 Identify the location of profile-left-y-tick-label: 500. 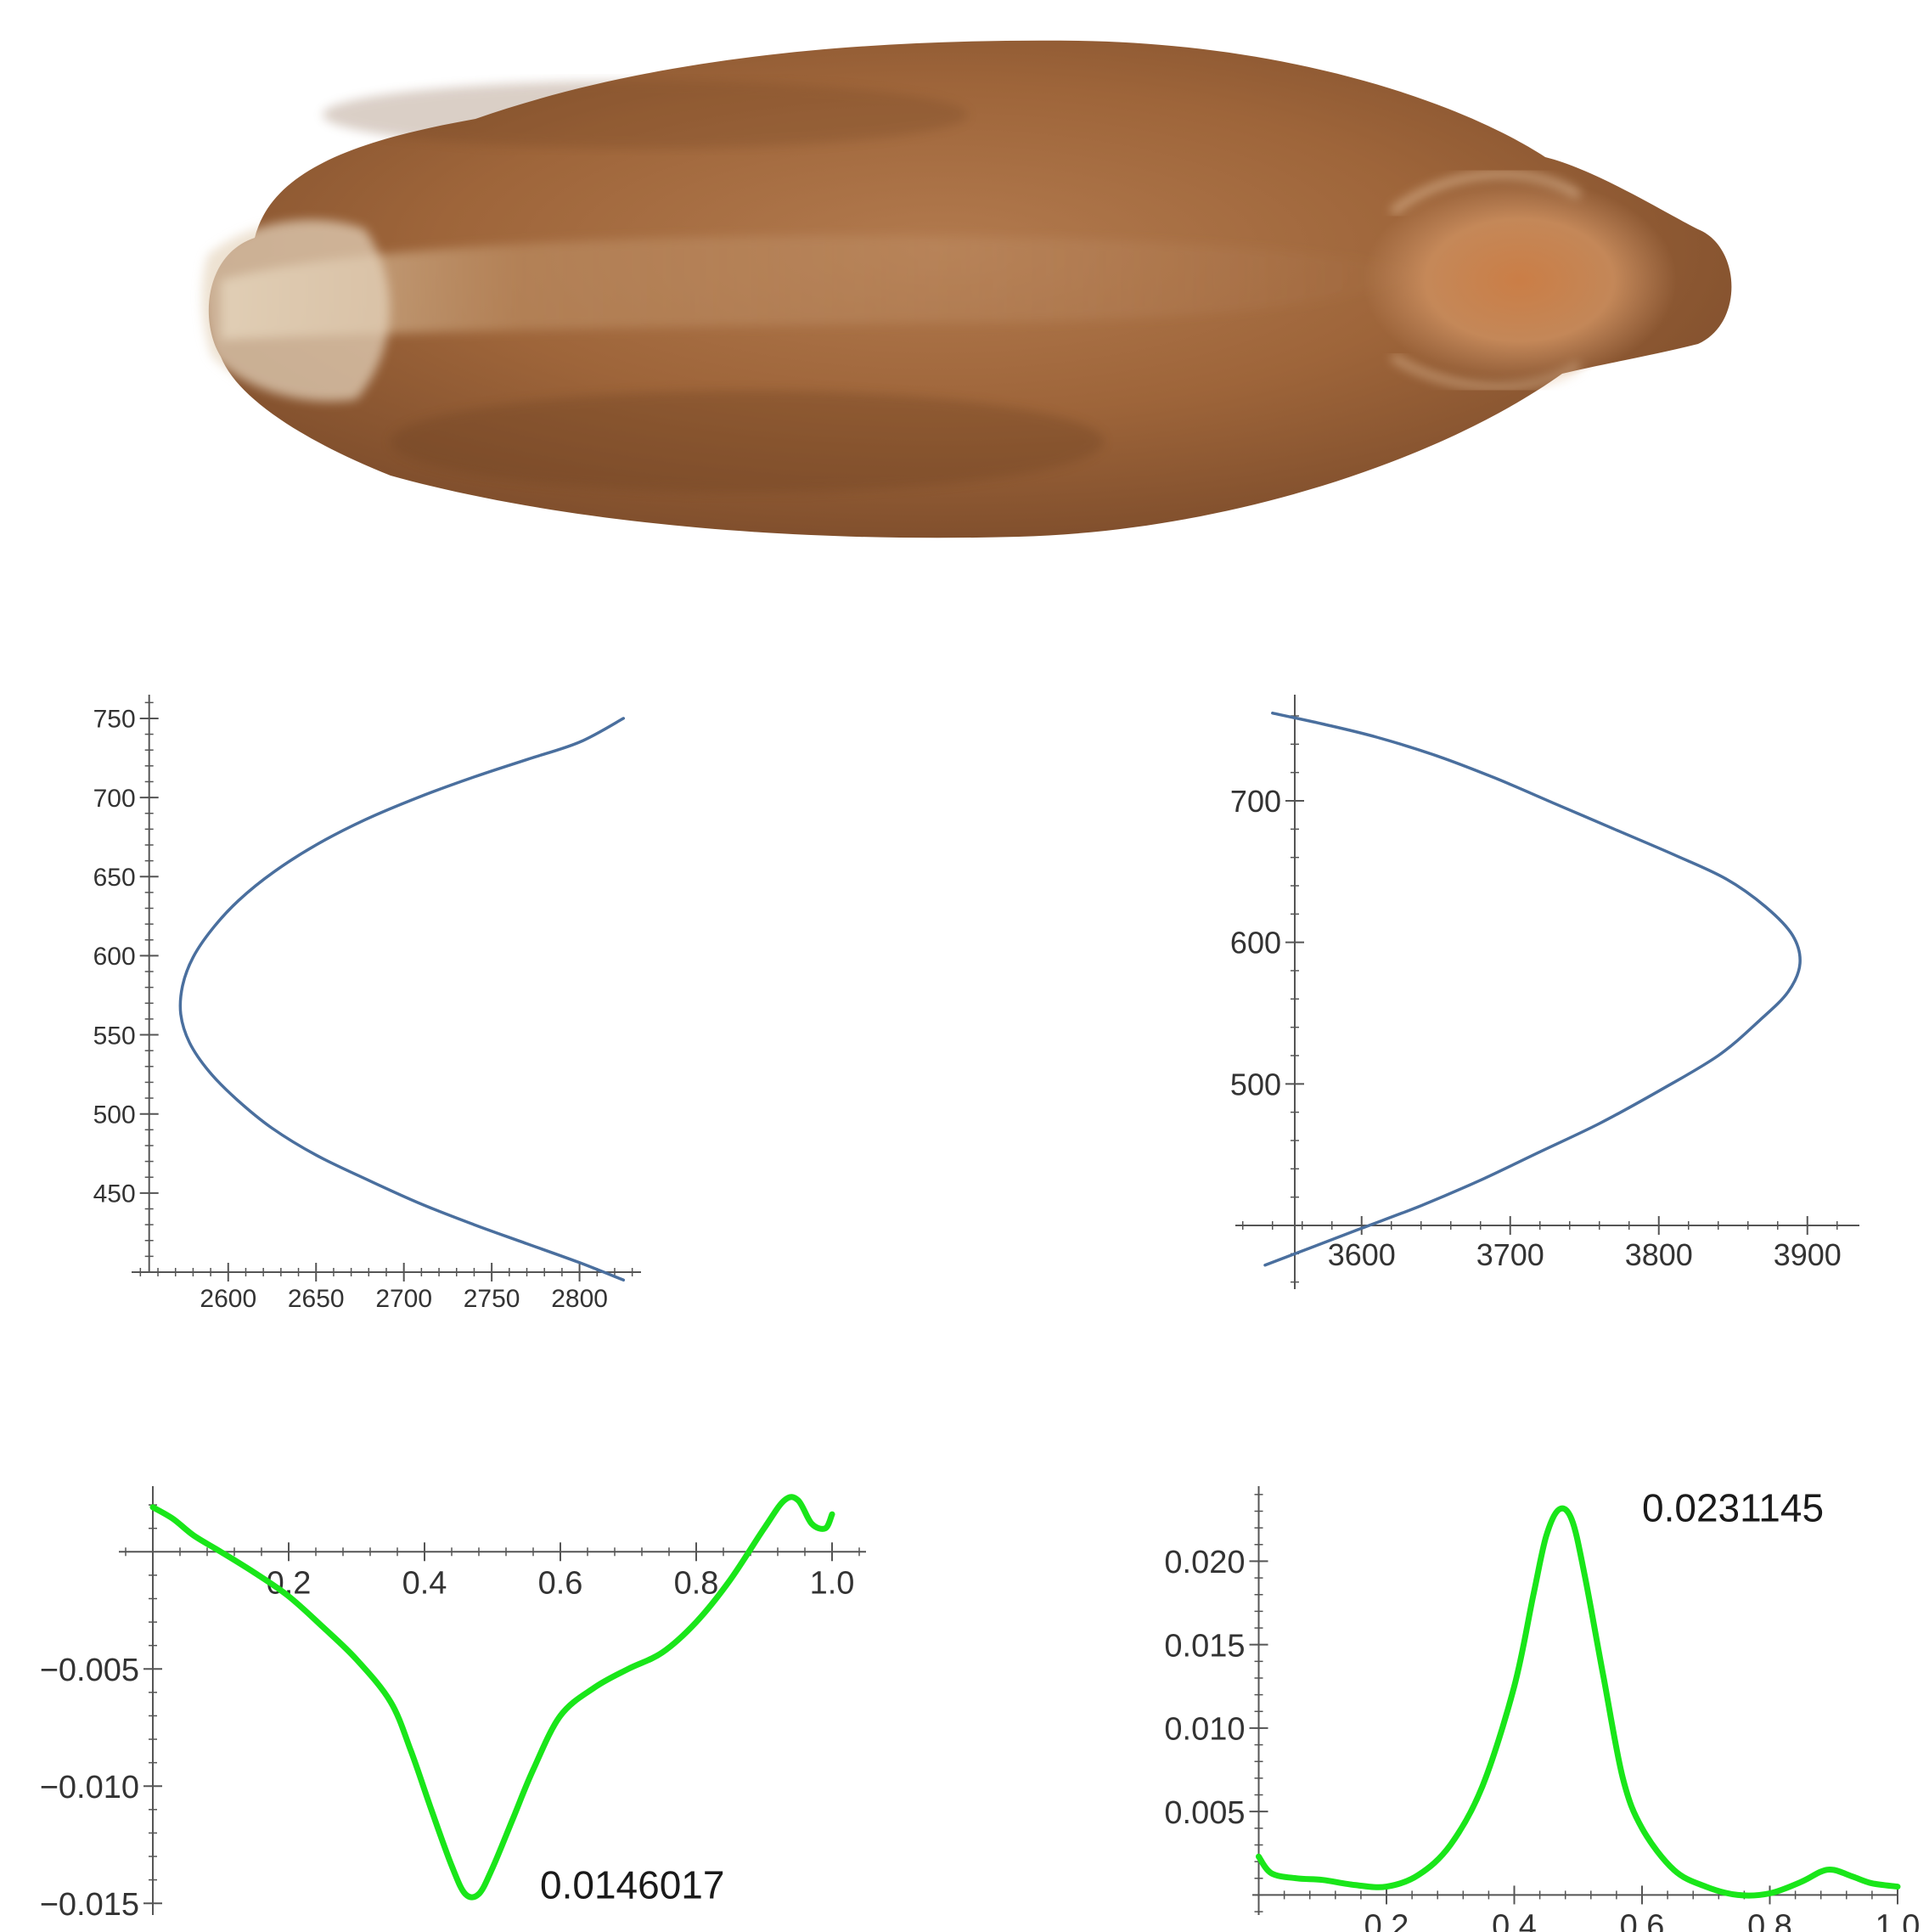
(114, 1115).